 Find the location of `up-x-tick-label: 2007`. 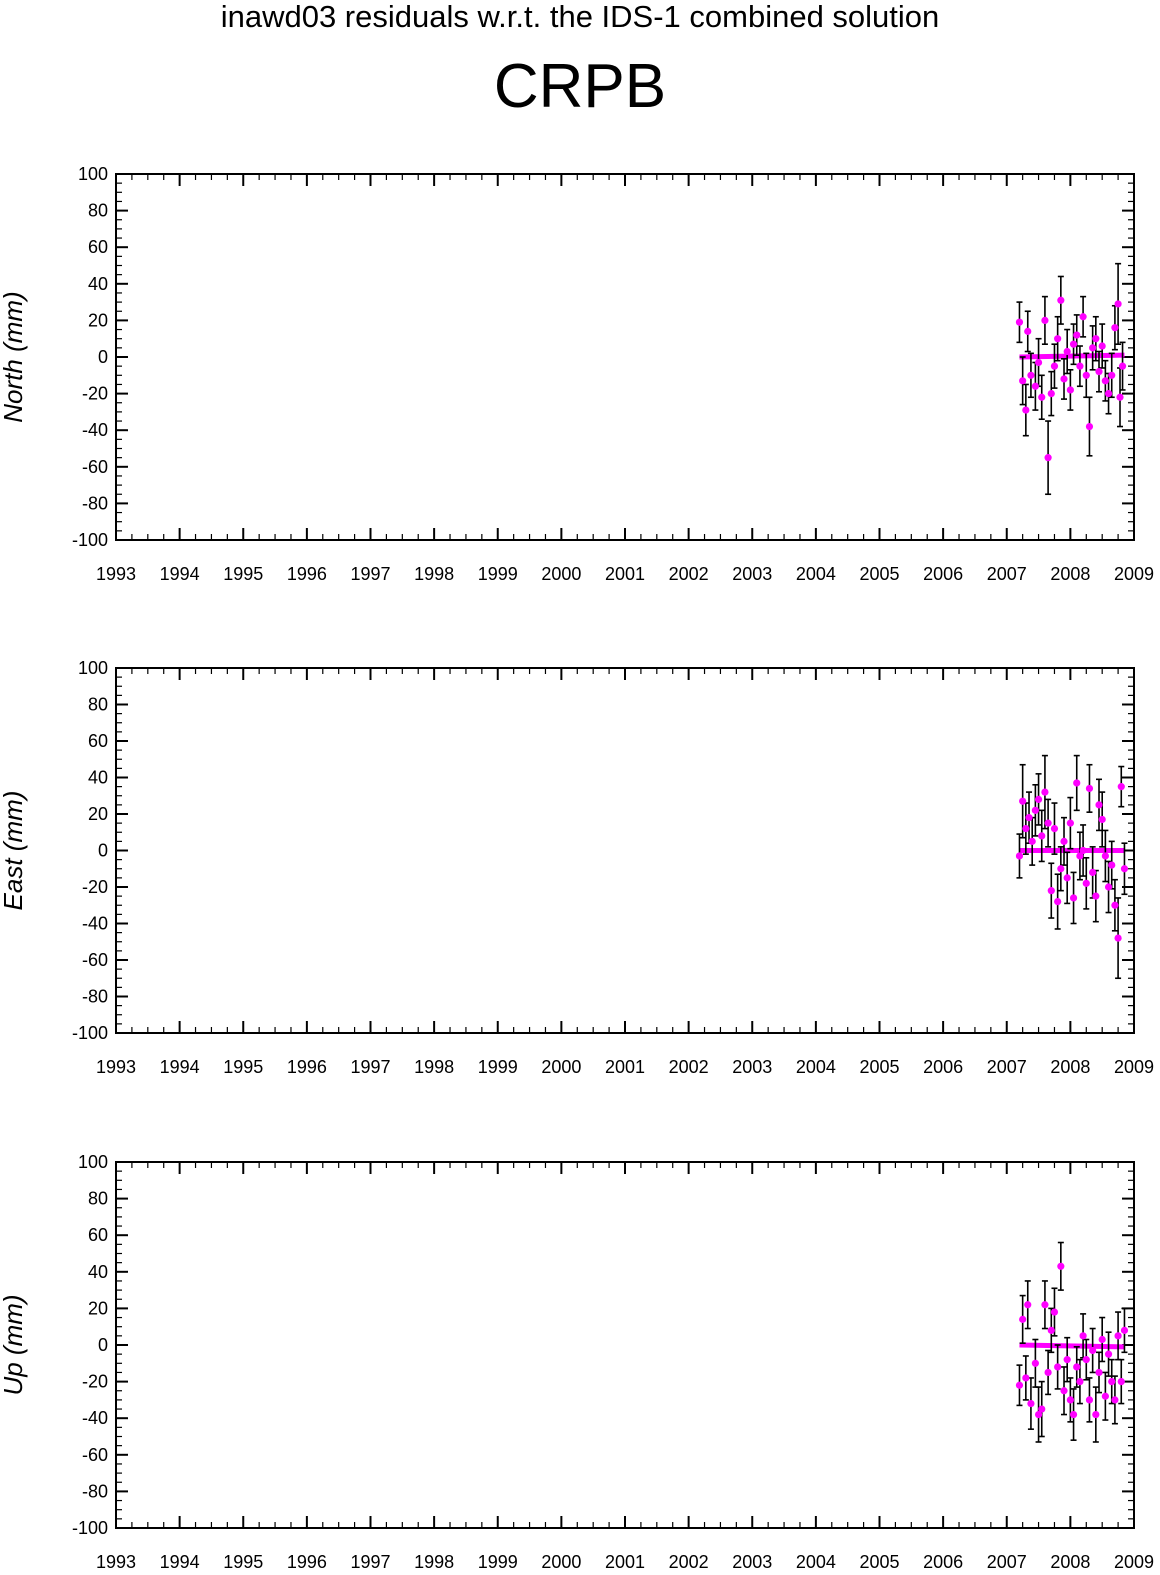

up-x-tick-label: 2007 is located at coordinates (1007, 1562).